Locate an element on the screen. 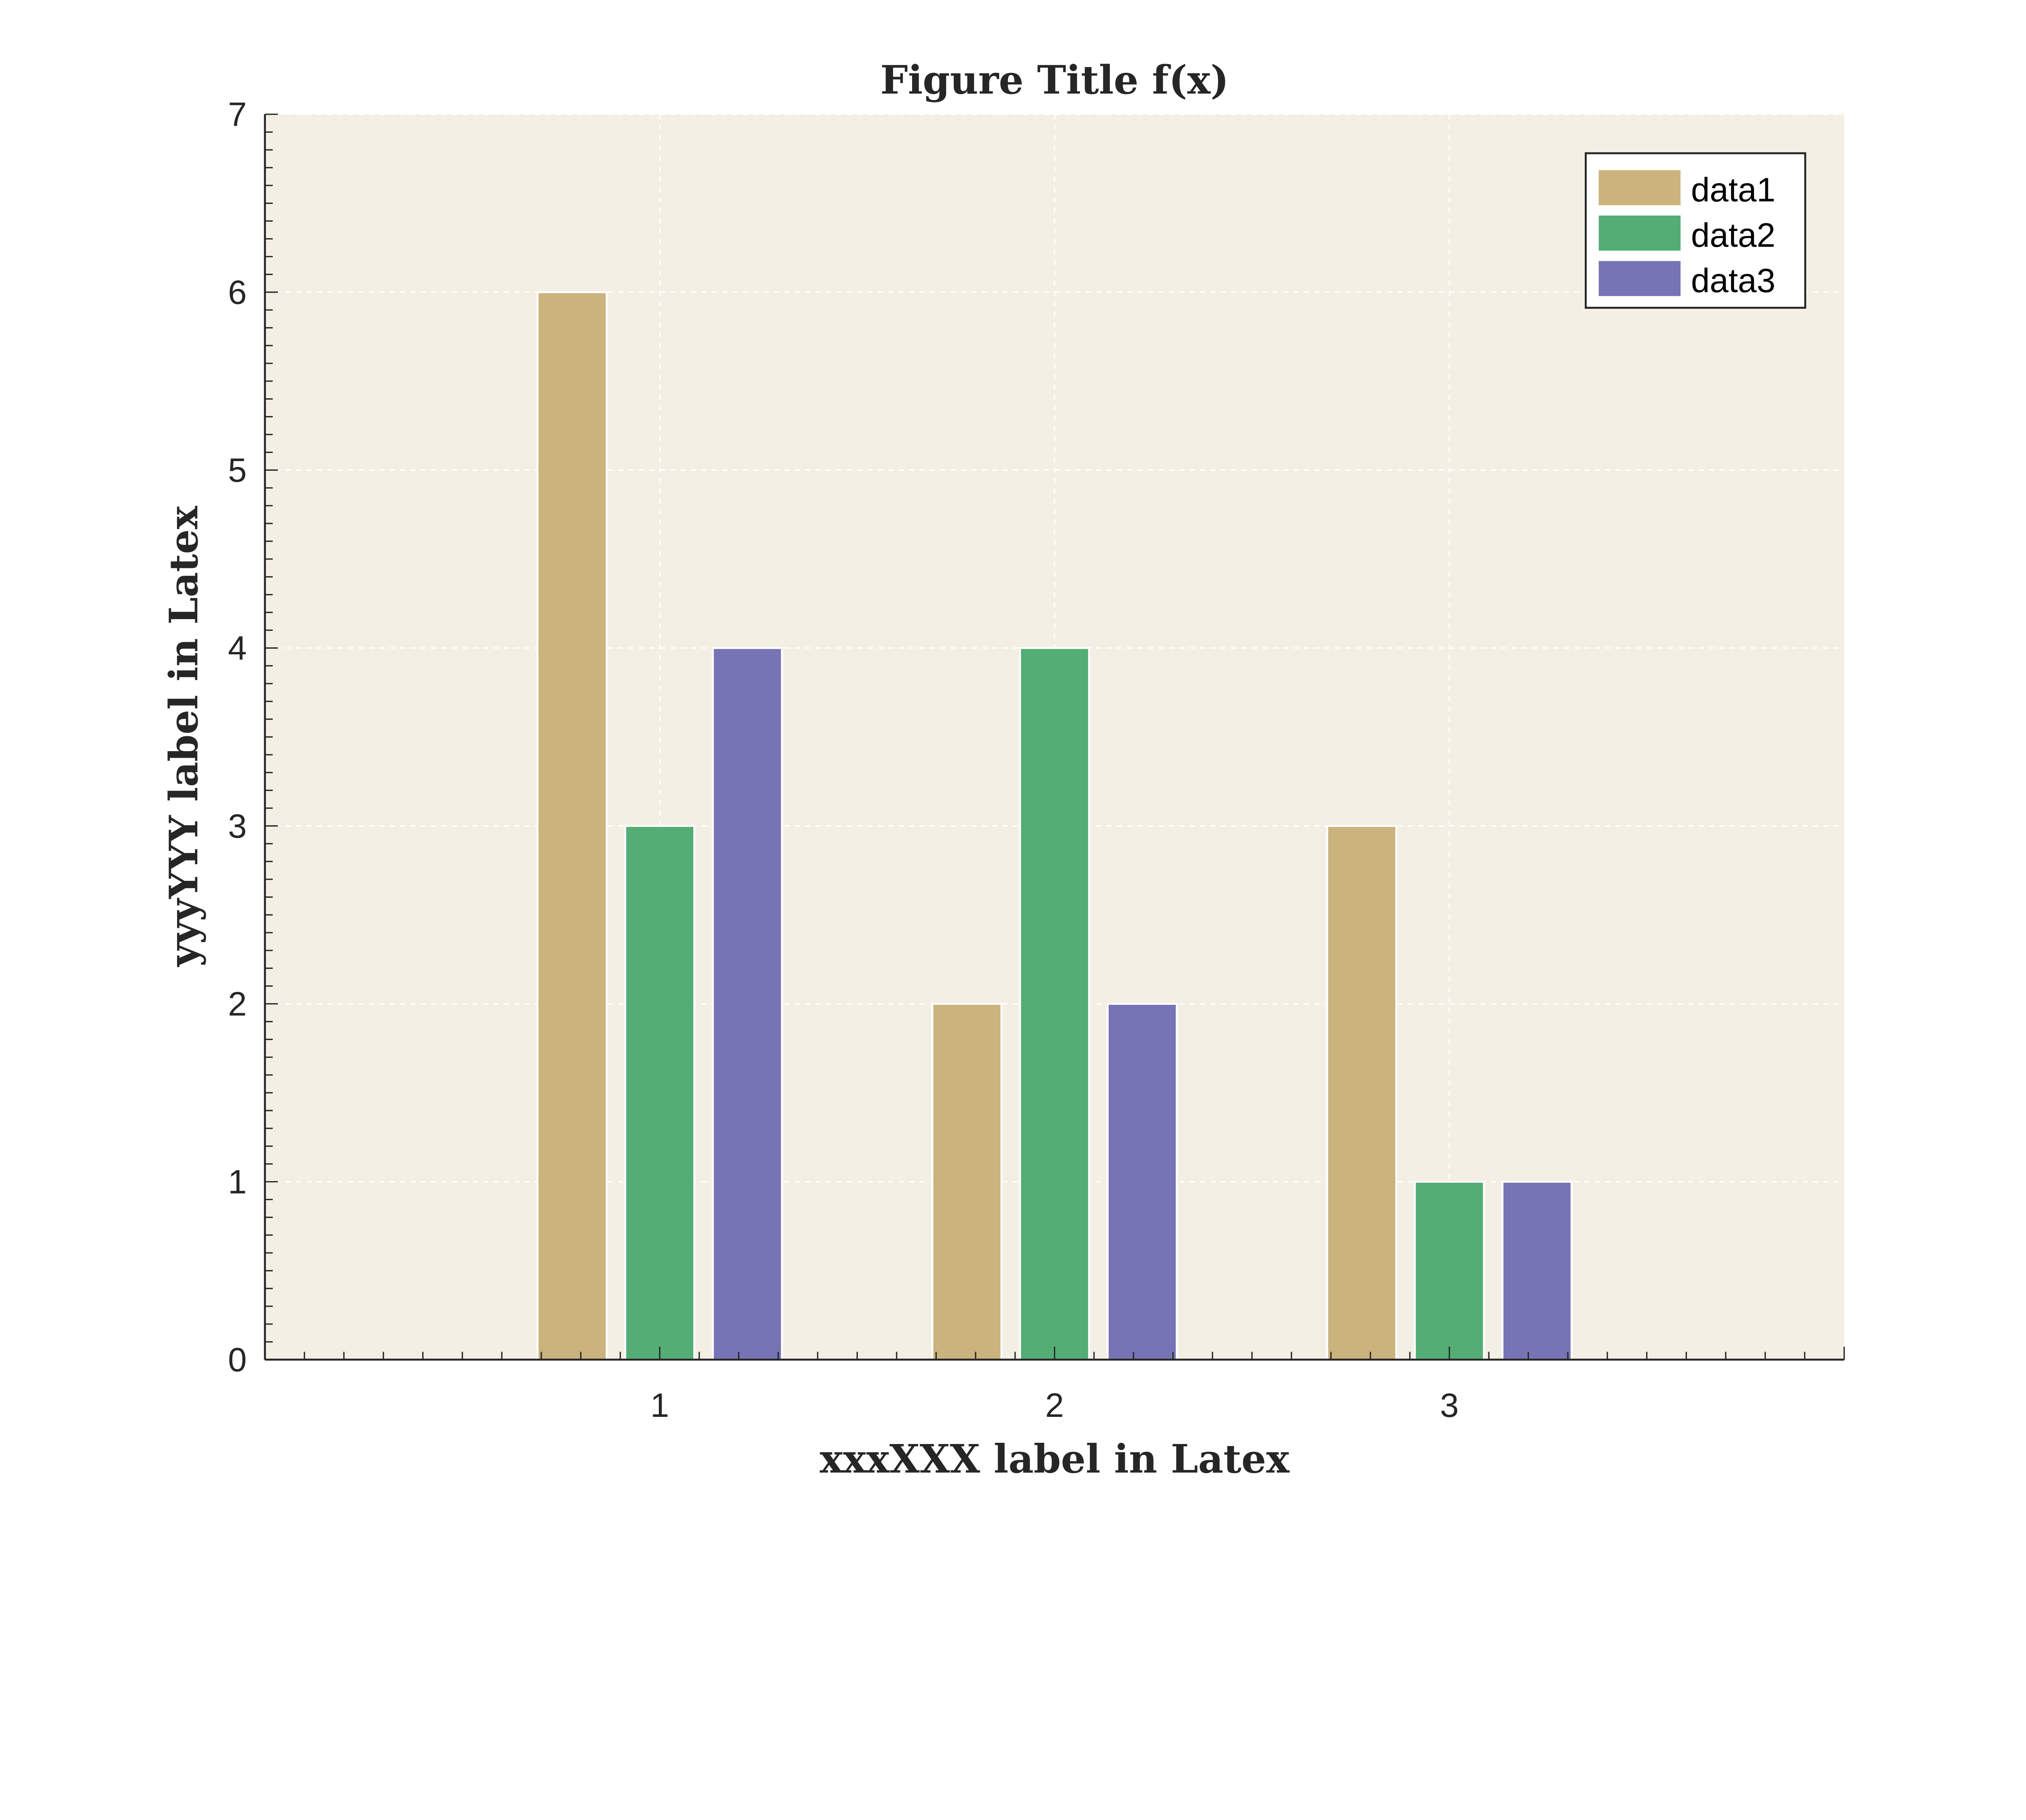 The width and height of the screenshot is (2026, 1820). x-tick-label: 1 is located at coordinates (659, 1405).